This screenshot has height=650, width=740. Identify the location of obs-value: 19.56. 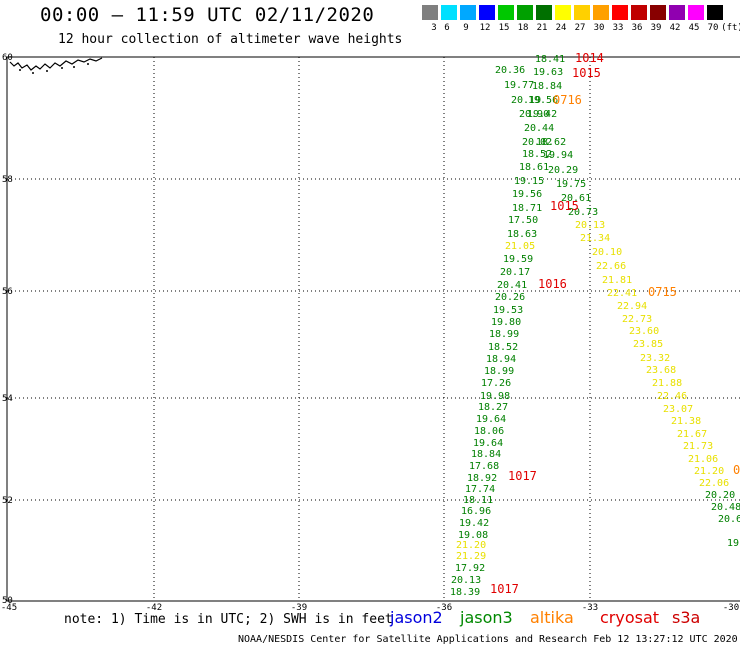
(527, 194).